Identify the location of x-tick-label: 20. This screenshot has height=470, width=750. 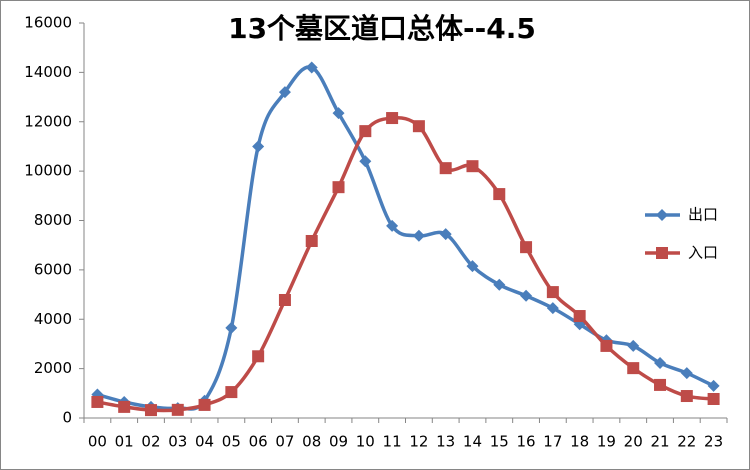
(633, 442).